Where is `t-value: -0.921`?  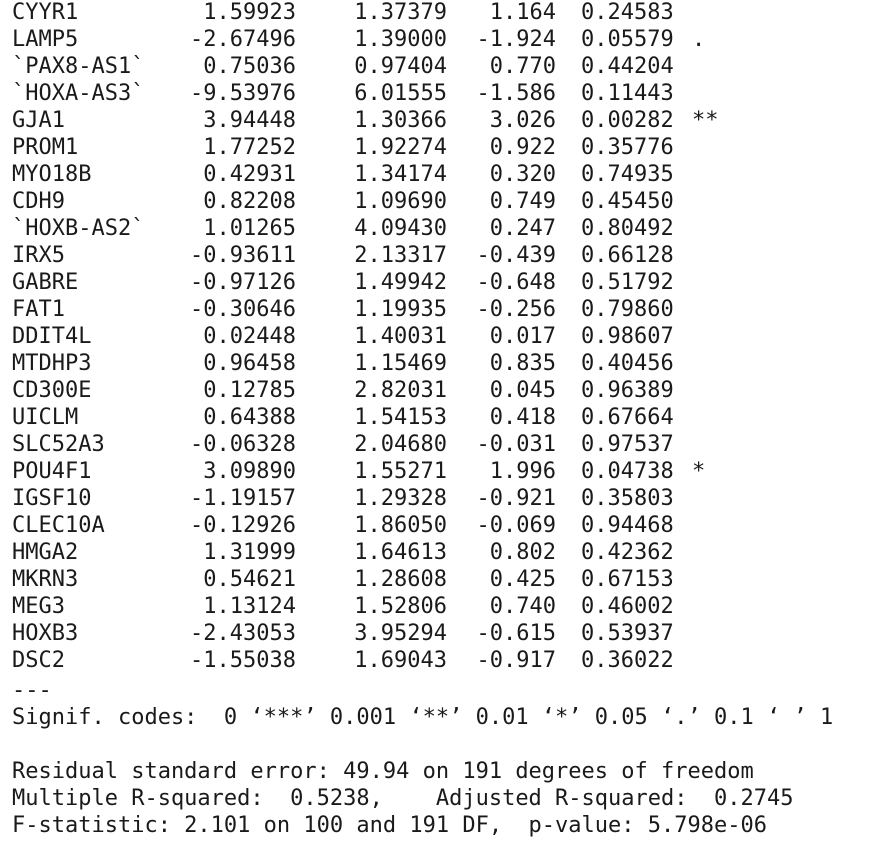 t-value: -0.921 is located at coordinates (516, 498).